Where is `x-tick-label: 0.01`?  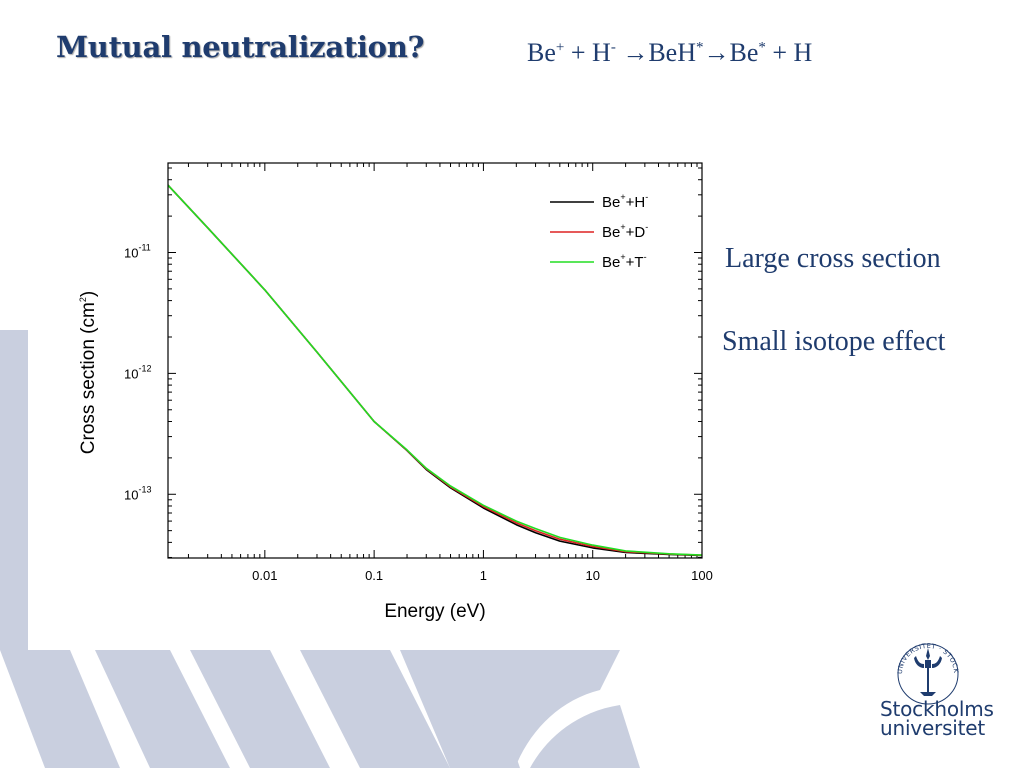
x-tick-label: 0.01 is located at coordinates (264, 575).